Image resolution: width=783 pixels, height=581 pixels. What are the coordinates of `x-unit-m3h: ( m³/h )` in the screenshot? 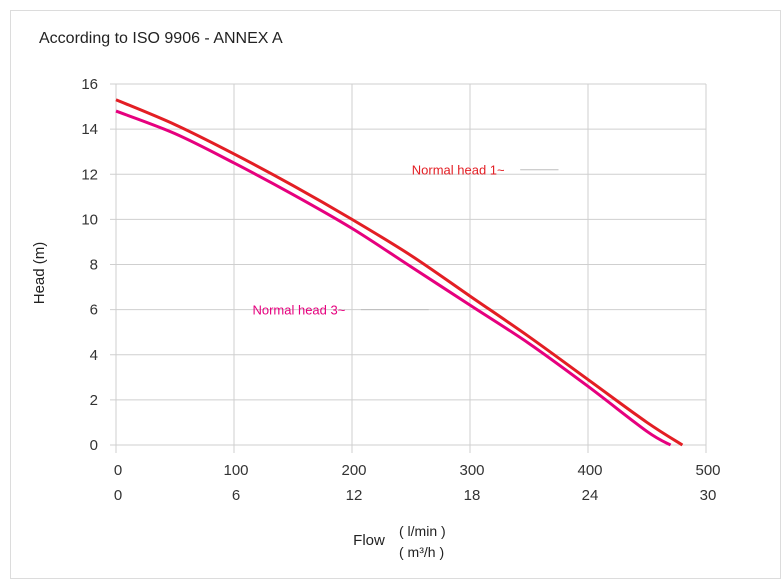 It's located at (421, 552).